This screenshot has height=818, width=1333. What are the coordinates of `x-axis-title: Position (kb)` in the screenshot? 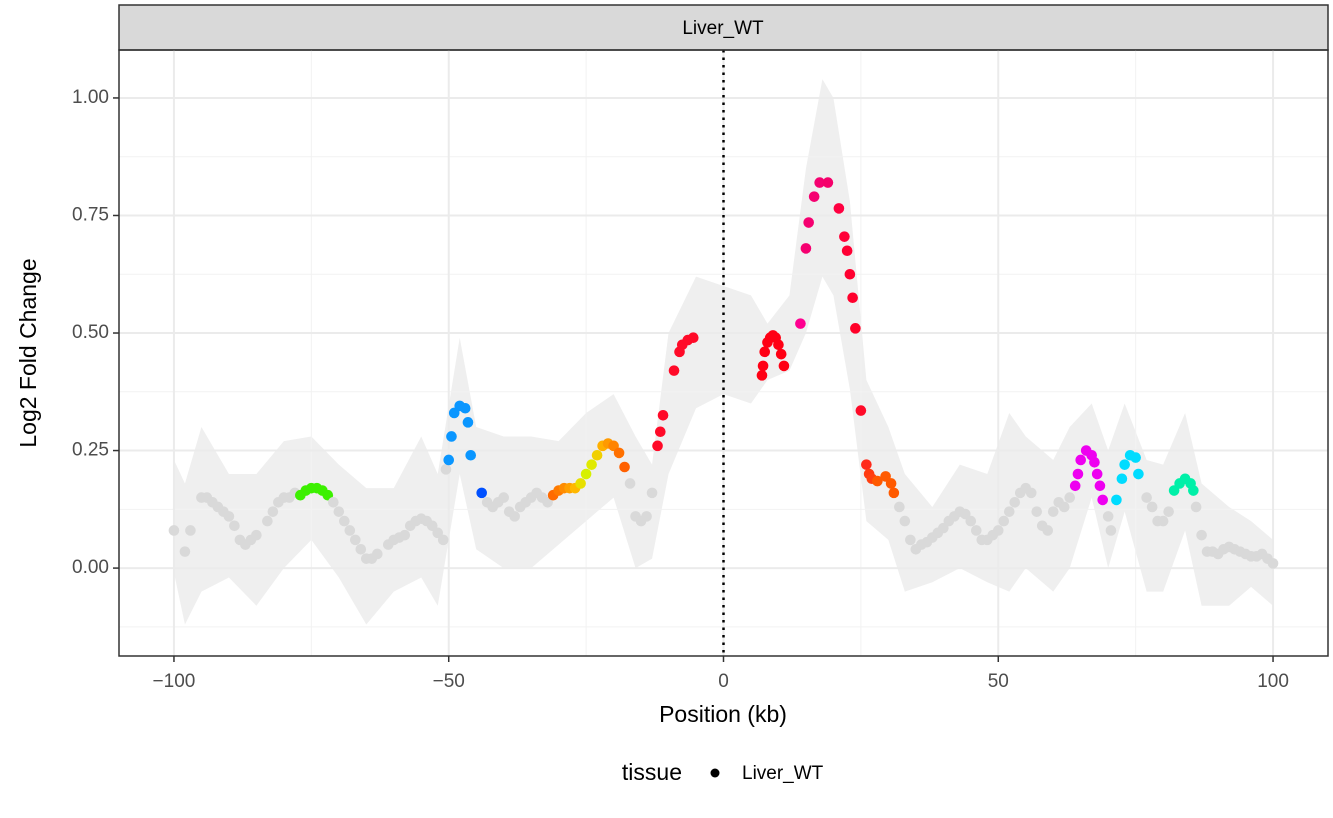 It's located at (723, 714).